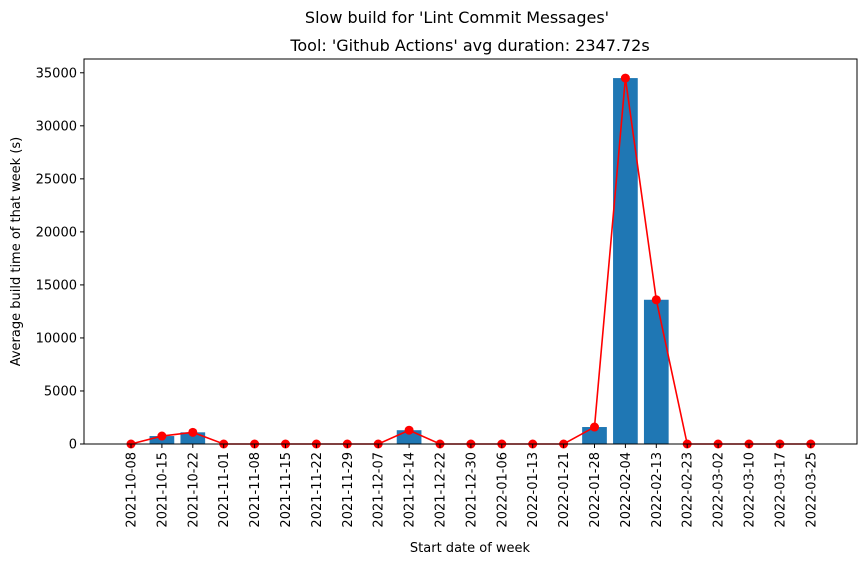 The height and width of the screenshot is (564, 868). I want to click on y-tick-label: 25000, so click(56, 179).